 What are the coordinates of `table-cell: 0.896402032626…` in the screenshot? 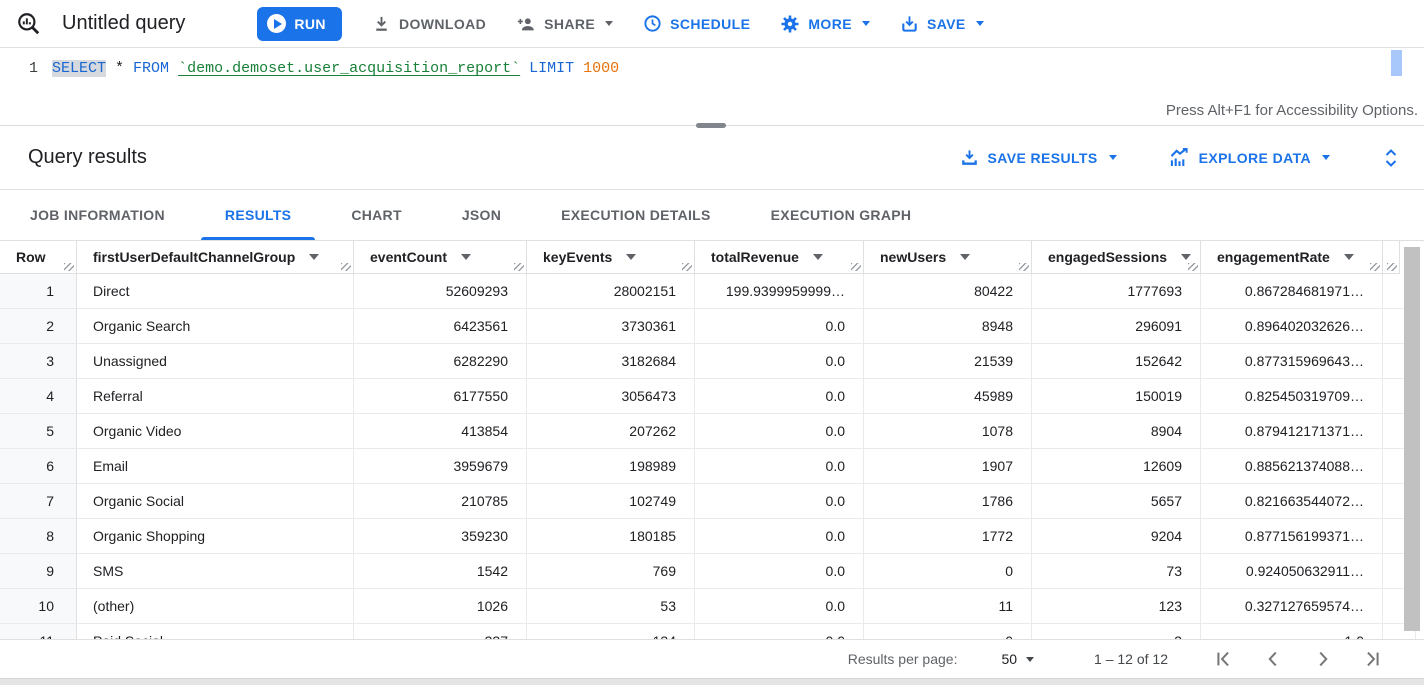 It's located at (1292, 326).